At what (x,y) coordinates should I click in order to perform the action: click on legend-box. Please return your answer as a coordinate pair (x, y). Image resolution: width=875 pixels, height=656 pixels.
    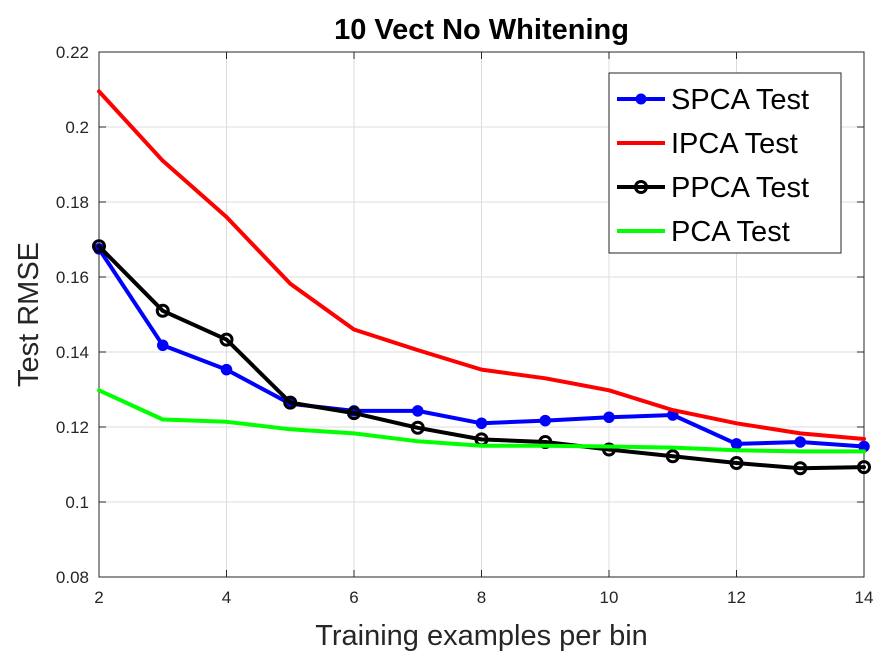
    Looking at the image, I should click on (725, 163).